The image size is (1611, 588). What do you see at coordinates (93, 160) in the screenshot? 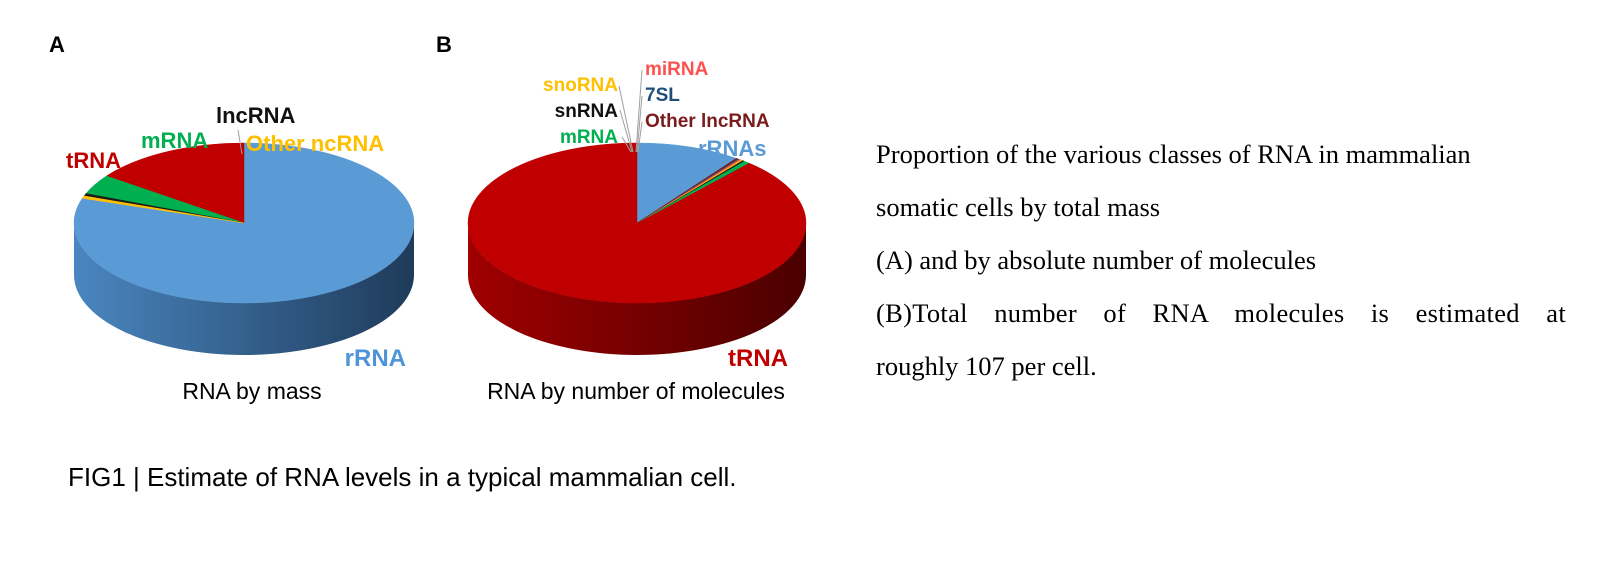
I see `pie-a-label-trna: tRNA` at bounding box center [93, 160].